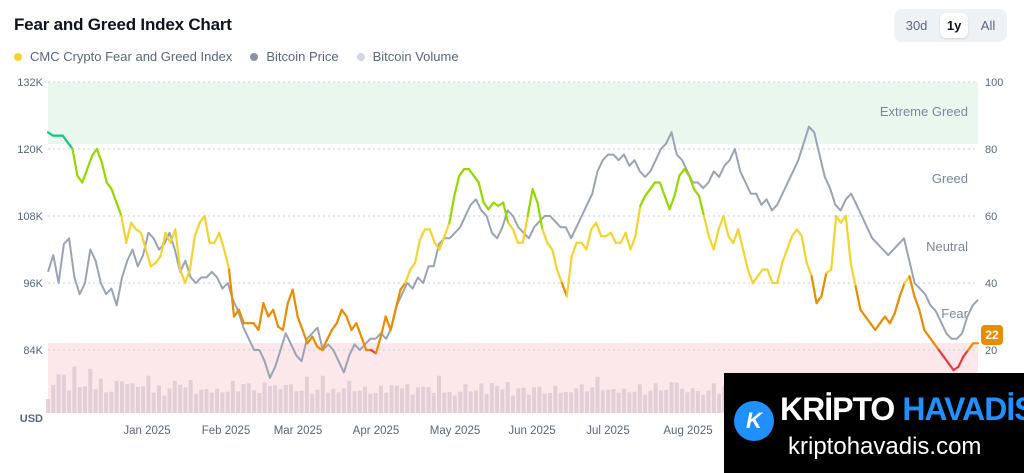 This screenshot has width=1024, height=473. I want to click on range-30d-button: 30d, so click(916, 25).